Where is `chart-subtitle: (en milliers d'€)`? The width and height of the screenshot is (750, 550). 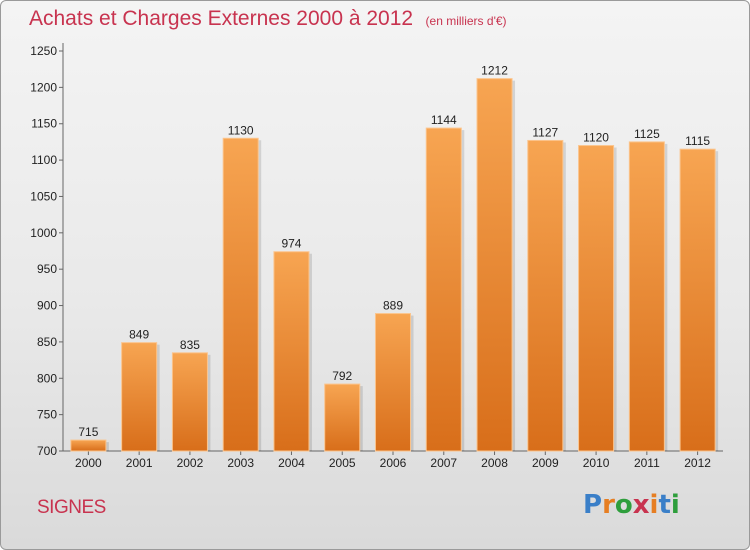
chart-subtitle: (en milliers d'€) is located at coordinates (466, 21).